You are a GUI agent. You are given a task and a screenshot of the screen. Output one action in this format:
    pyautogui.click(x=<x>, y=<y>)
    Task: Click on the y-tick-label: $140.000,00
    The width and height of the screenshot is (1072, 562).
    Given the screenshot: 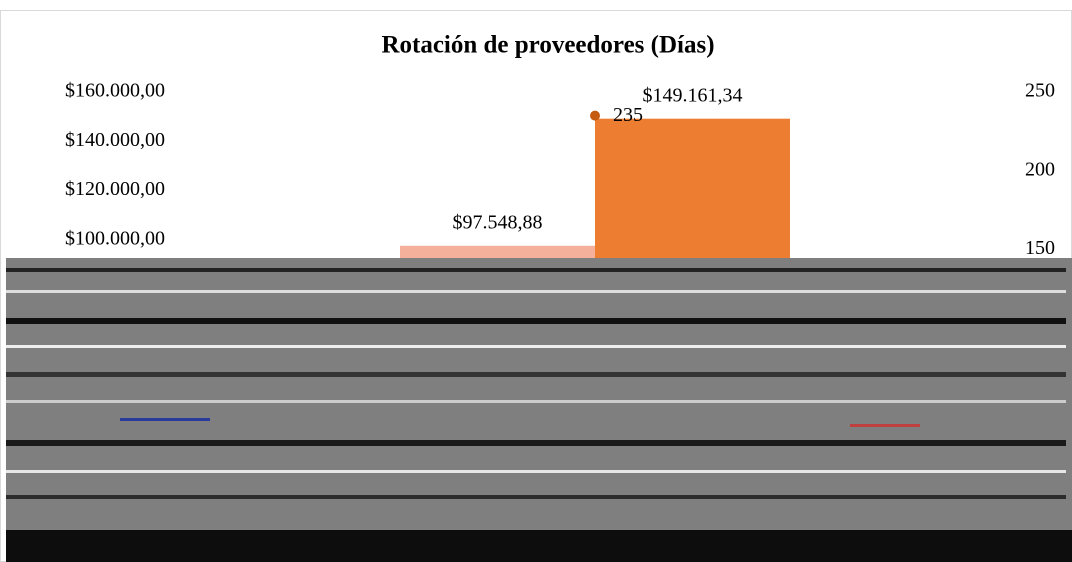 What is the action you would take?
    pyautogui.click(x=115, y=140)
    